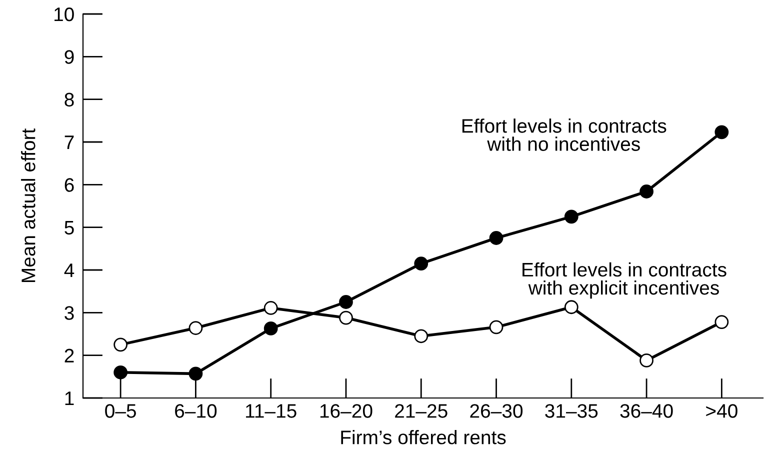  I want to click on y-tick-label: 6, so click(69, 185).